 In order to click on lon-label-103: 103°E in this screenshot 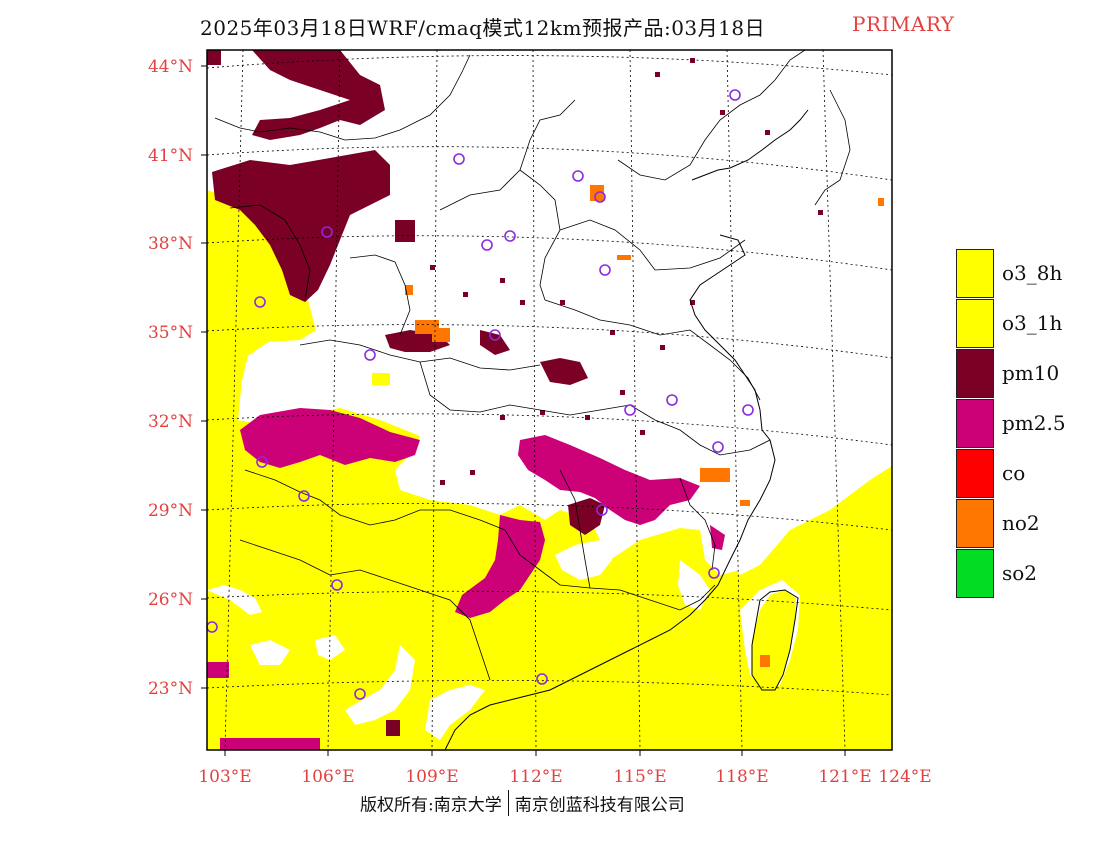, I will do `click(224, 777)`.